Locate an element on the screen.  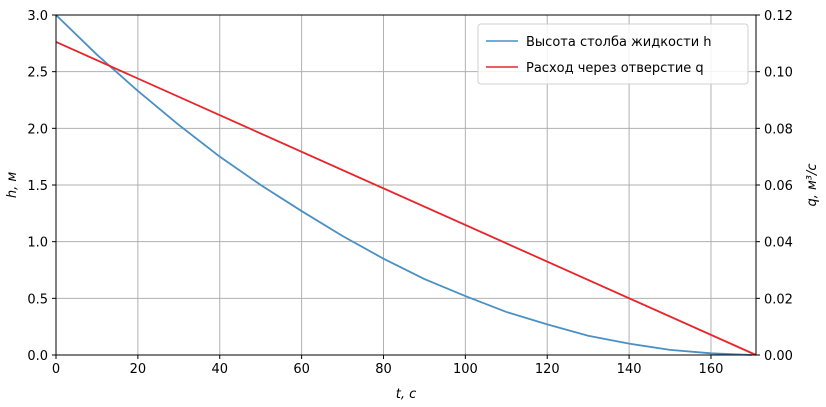
legend-entry-flow: Расход через отверстие q is located at coordinates (615, 68).